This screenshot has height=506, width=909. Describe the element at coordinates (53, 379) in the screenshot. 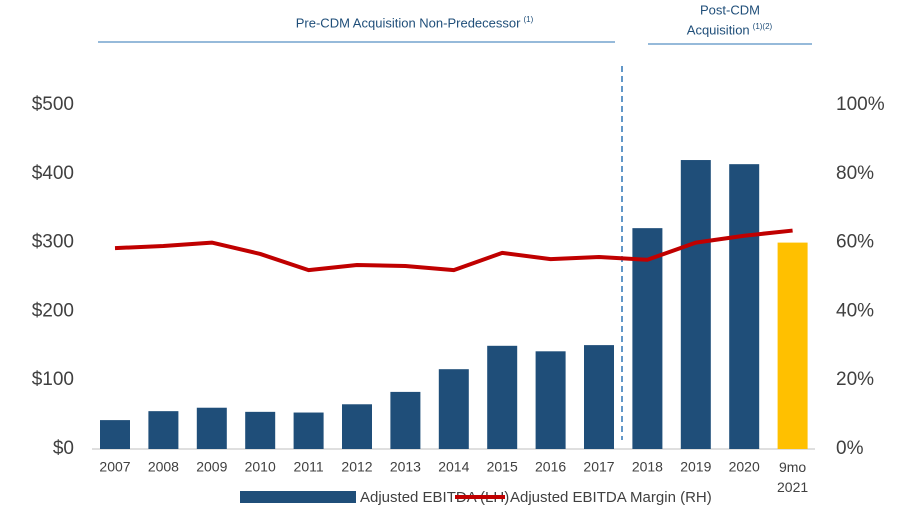

I see `y-tick-label: $100` at that location.